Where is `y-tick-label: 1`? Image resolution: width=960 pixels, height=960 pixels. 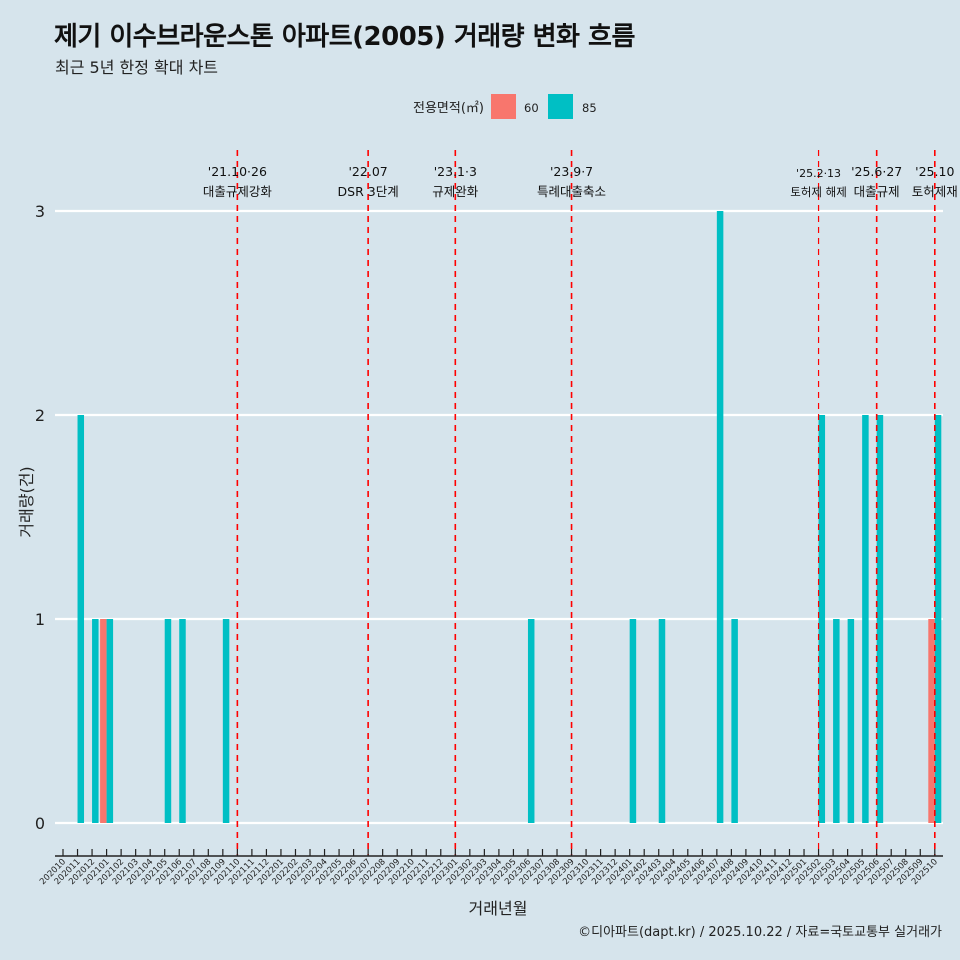 y-tick-label: 1 is located at coordinates (40, 619).